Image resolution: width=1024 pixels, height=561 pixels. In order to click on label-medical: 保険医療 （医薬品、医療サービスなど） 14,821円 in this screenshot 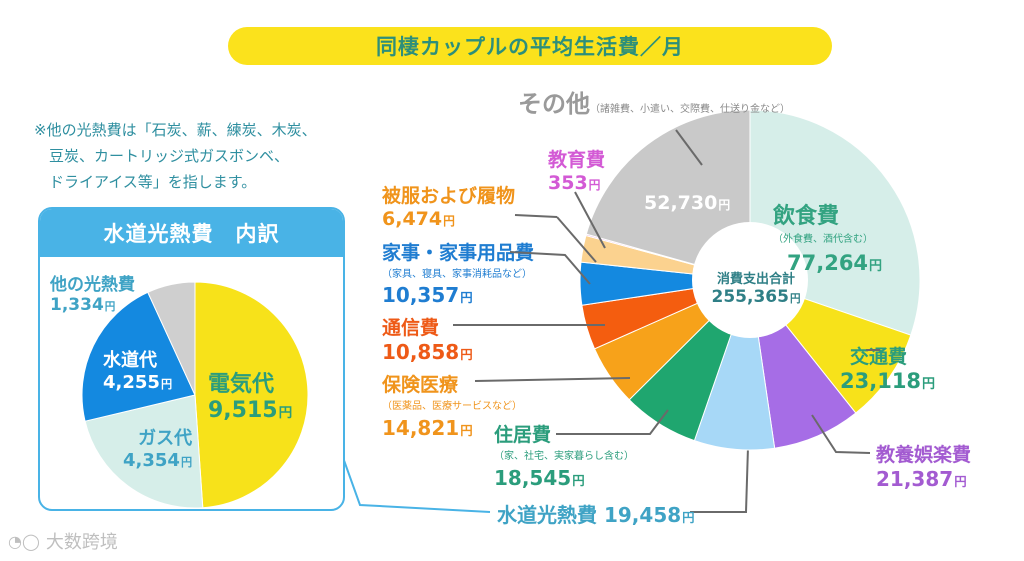, I will do `click(452, 405)`.